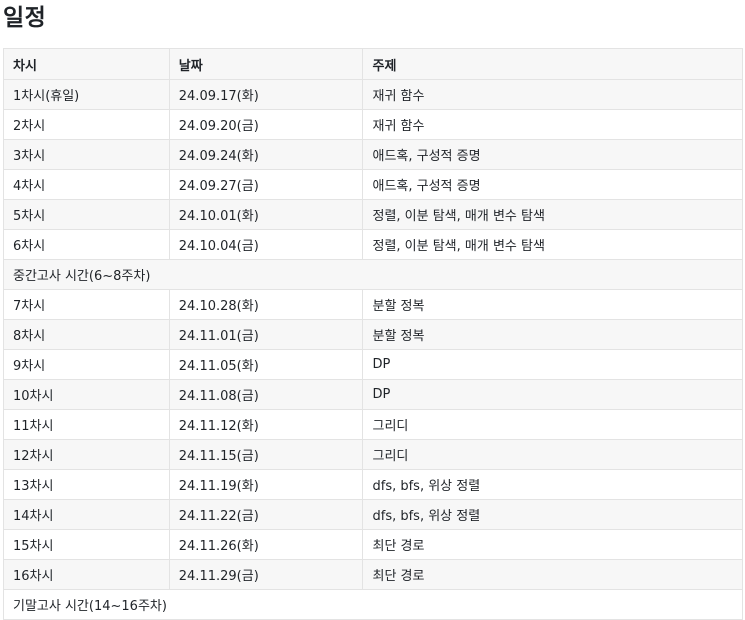  Describe the element at coordinates (266, 514) in the screenshot. I see `date-cell: 24.11.22(금)` at that location.